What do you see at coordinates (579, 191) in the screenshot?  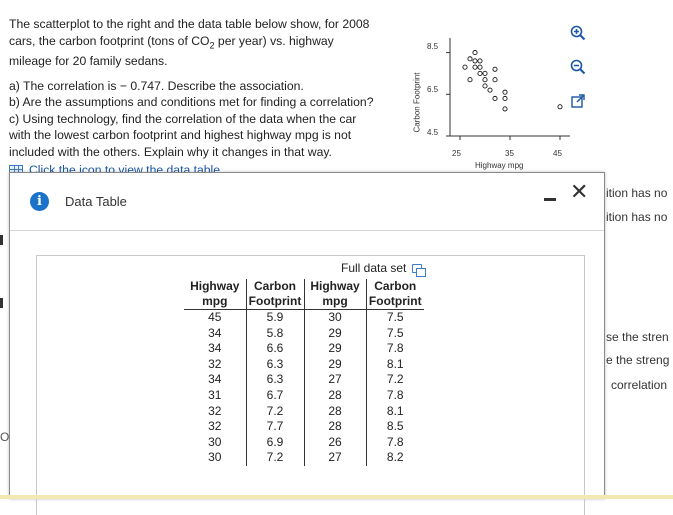 I see `close-icon: ✕` at bounding box center [579, 191].